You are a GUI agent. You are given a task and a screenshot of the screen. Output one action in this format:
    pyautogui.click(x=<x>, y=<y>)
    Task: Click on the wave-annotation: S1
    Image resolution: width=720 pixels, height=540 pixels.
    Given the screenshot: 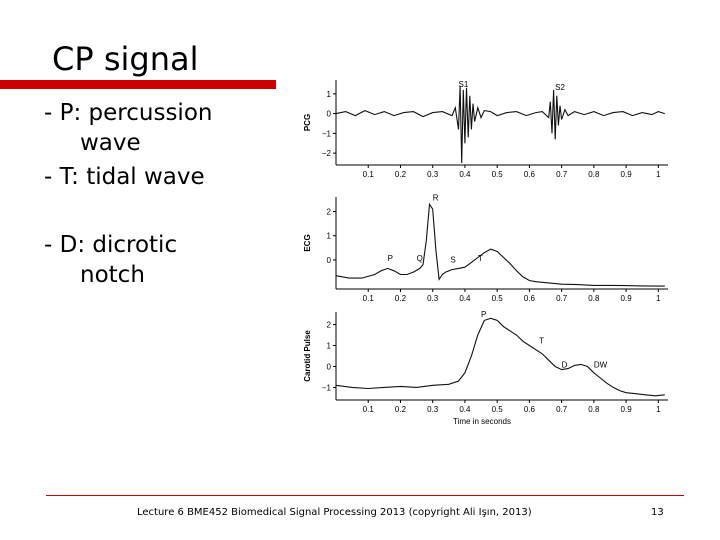 What is the action you would take?
    pyautogui.click(x=463, y=84)
    